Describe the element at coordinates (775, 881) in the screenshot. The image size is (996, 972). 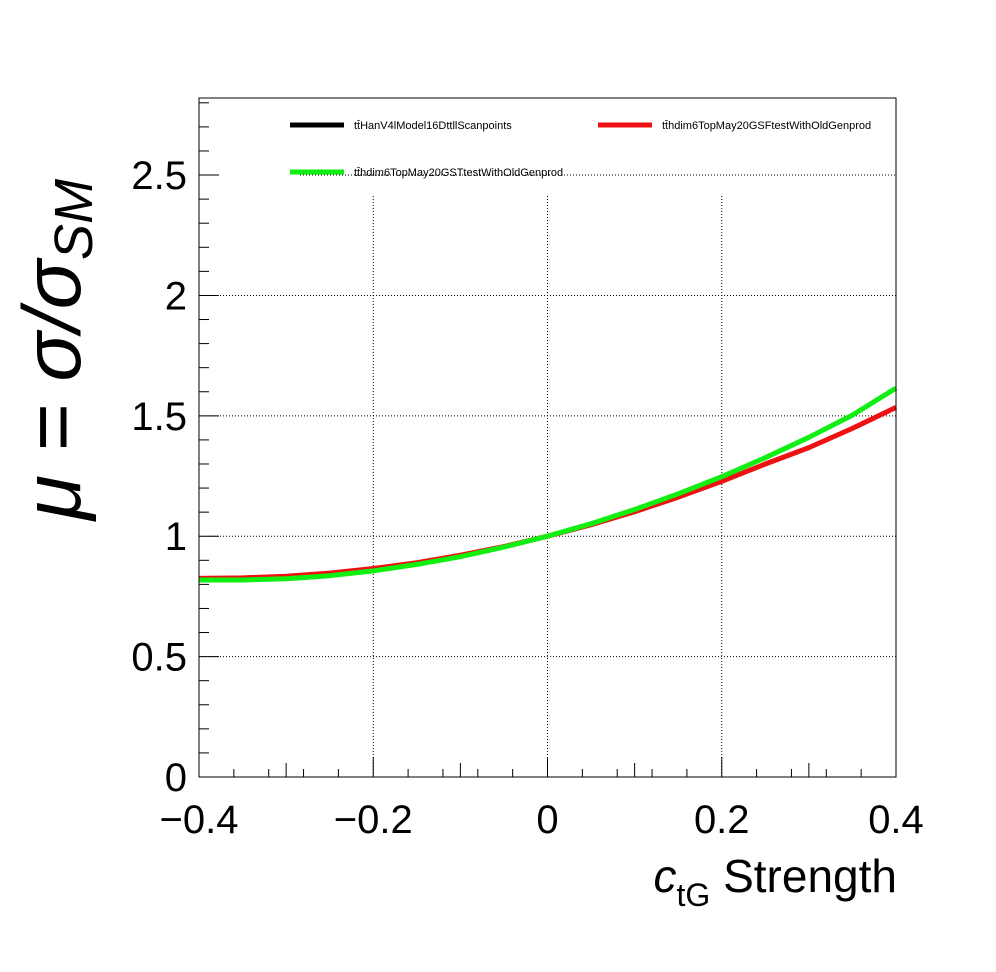
I see `x-axis-title: ctG Strength` at that location.